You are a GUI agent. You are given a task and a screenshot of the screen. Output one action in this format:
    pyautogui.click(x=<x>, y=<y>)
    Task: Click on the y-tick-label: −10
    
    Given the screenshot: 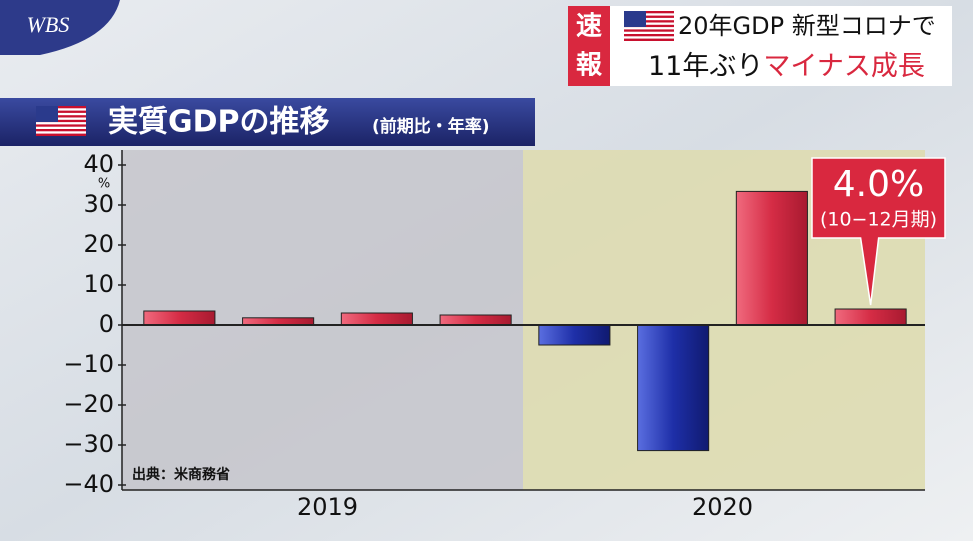 What is the action you would take?
    pyautogui.click(x=88, y=364)
    